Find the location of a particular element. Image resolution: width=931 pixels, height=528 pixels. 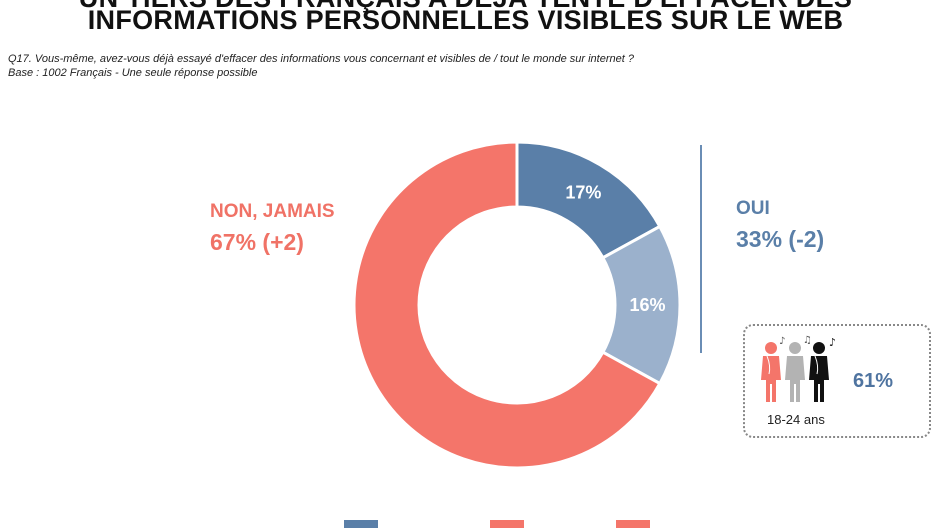

non-group-value: 67% (+2) is located at coordinates (257, 242).